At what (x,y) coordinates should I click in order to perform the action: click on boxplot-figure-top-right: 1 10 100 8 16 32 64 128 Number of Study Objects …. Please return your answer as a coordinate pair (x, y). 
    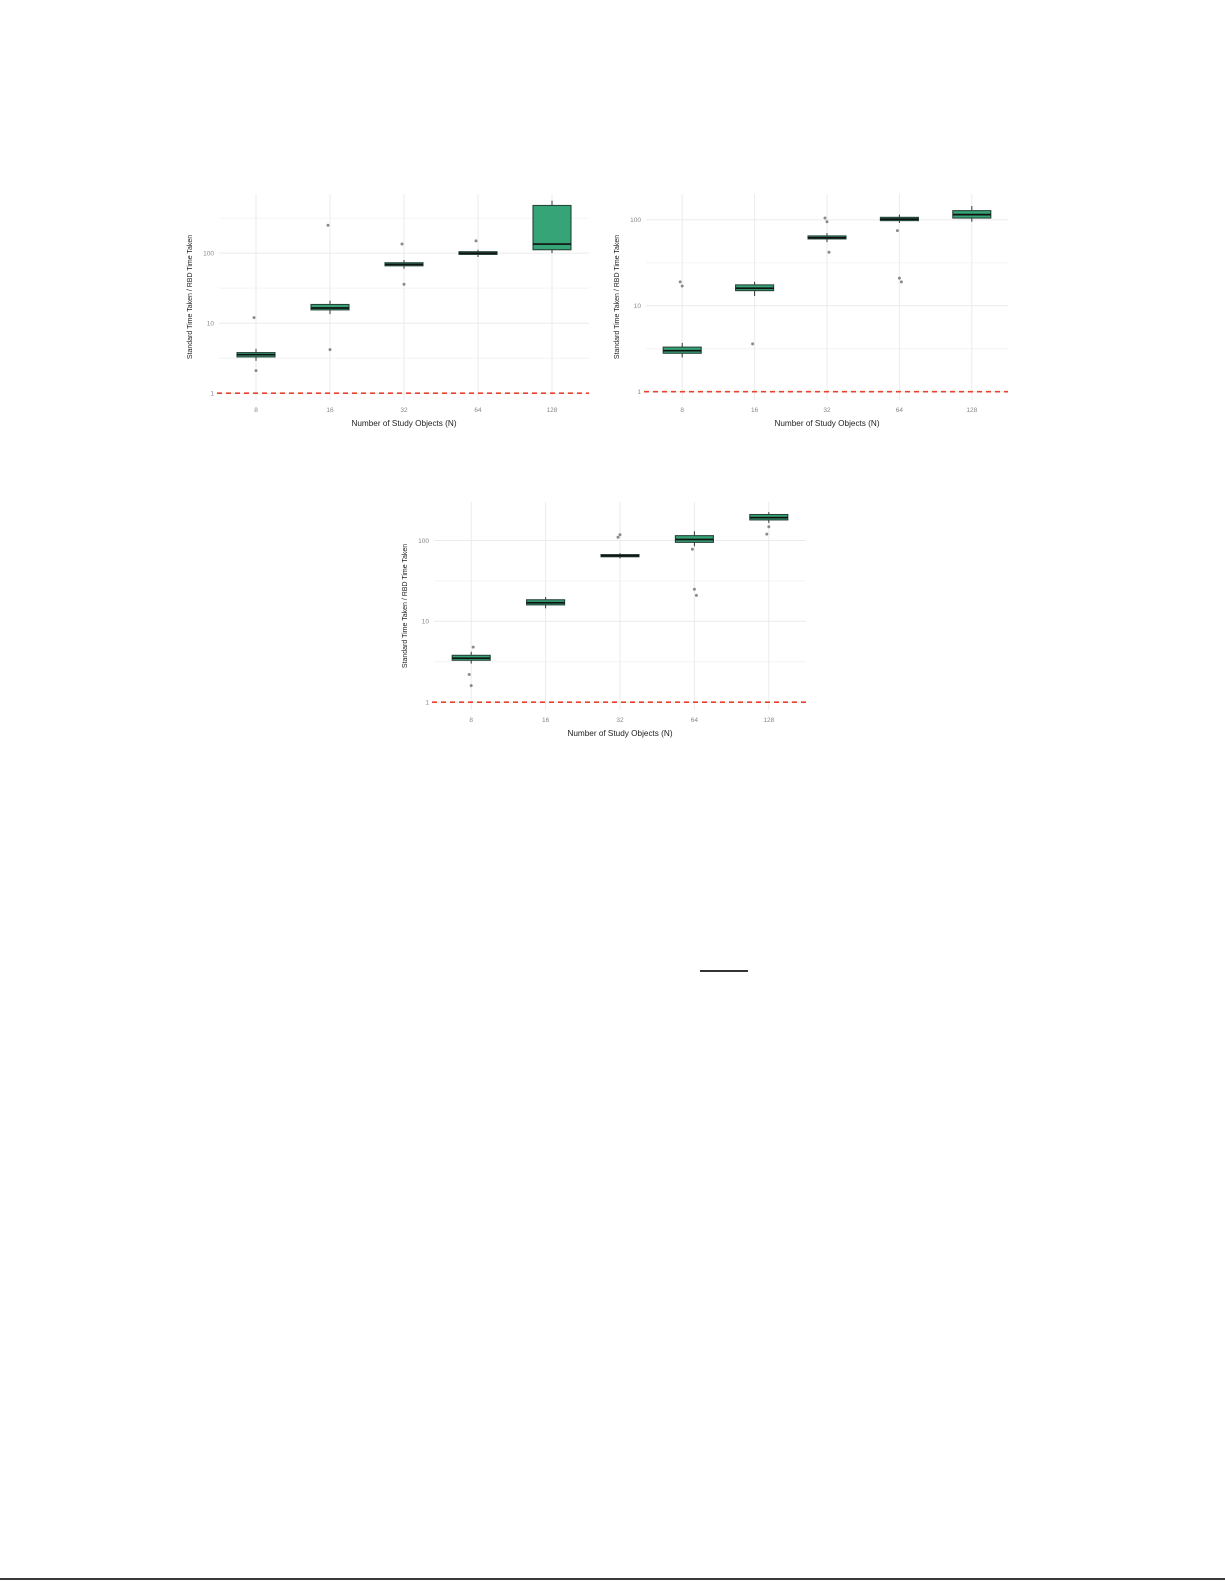
    Looking at the image, I should click on (815, 308).